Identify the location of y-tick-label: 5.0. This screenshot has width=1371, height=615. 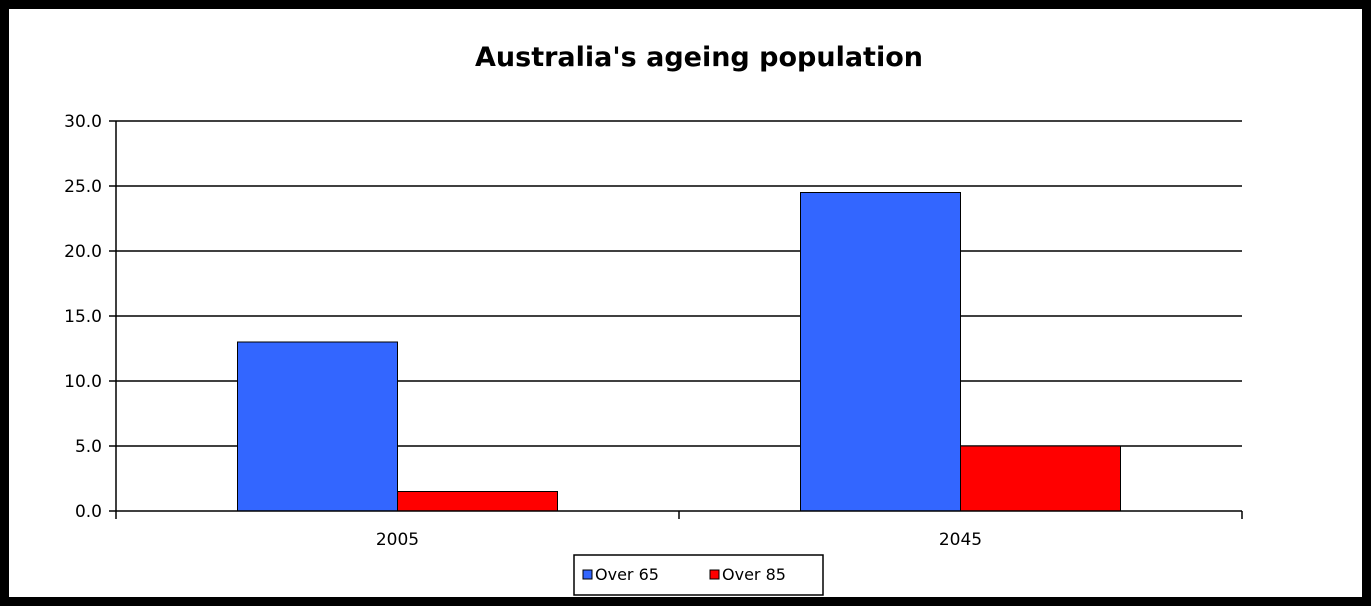
(88, 447).